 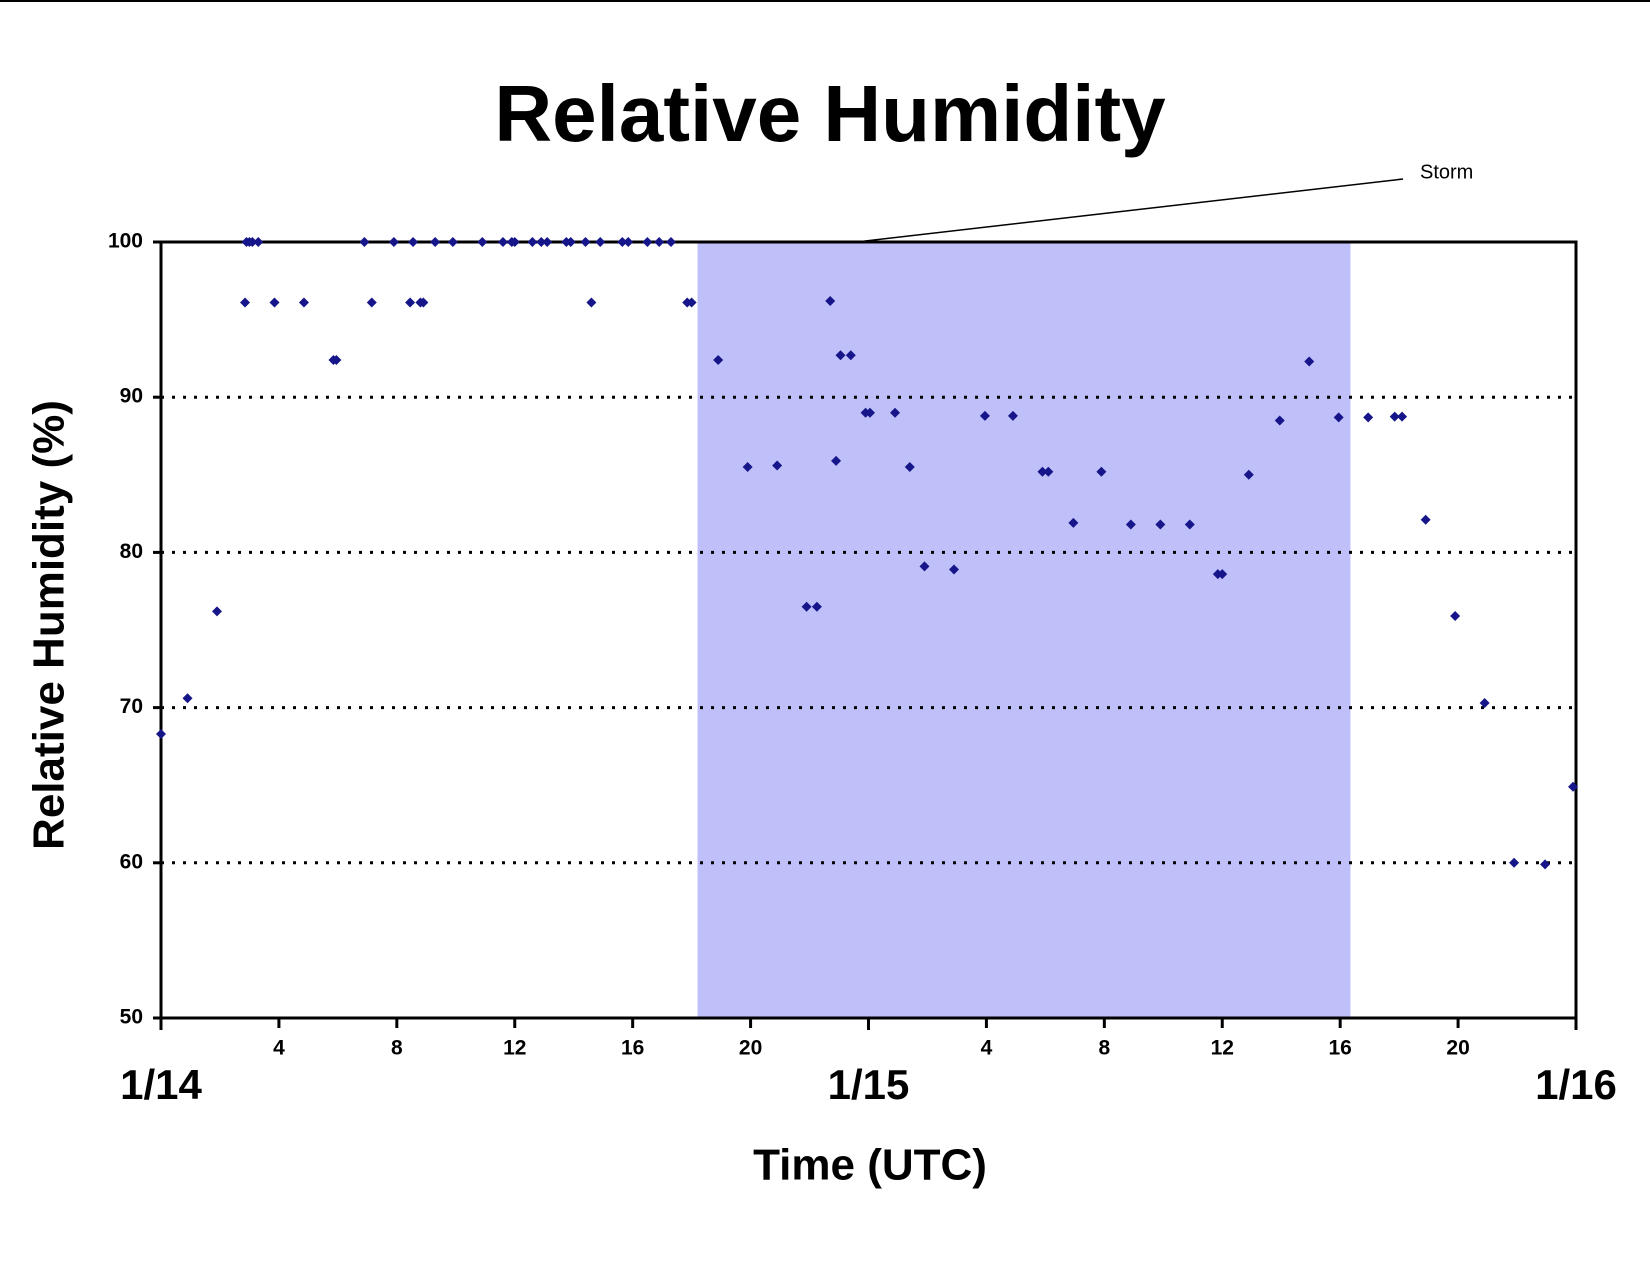 I want to click on y-tick-label: 60, so click(x=131, y=861).